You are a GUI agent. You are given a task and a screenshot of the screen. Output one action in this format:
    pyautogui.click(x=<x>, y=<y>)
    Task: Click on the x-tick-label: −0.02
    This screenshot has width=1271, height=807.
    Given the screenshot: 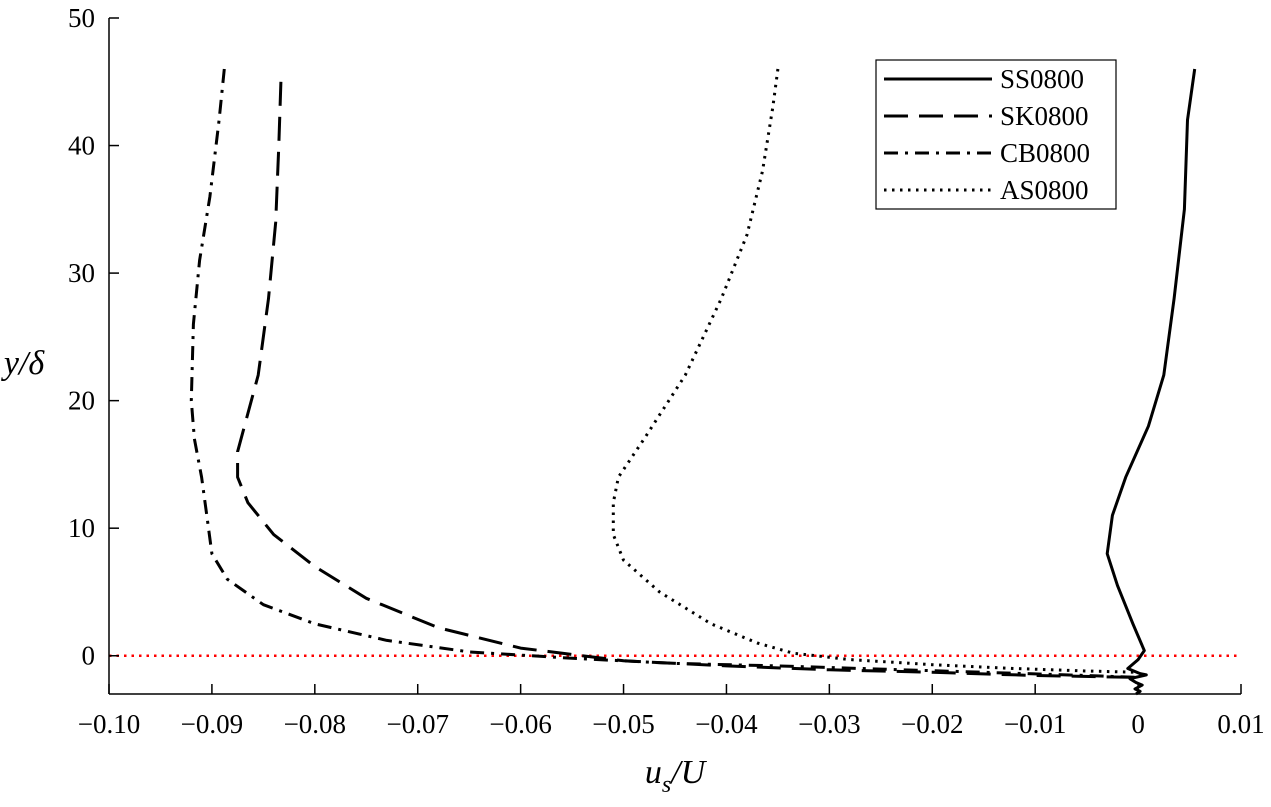 What is the action you would take?
    pyautogui.click(x=932, y=724)
    